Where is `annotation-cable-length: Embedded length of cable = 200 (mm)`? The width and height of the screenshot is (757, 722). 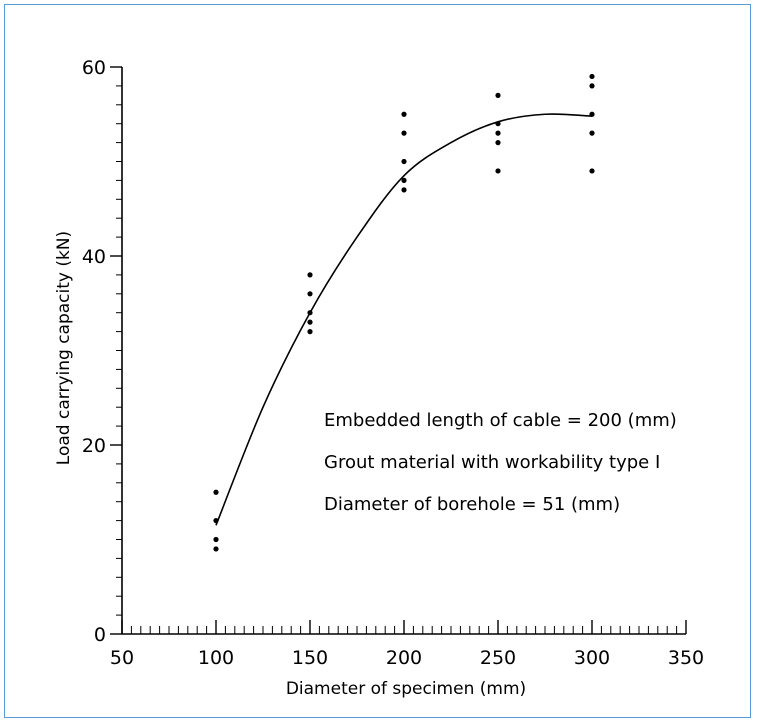 annotation-cable-length: Embedded length of cable = 200 (mm) is located at coordinates (500, 420).